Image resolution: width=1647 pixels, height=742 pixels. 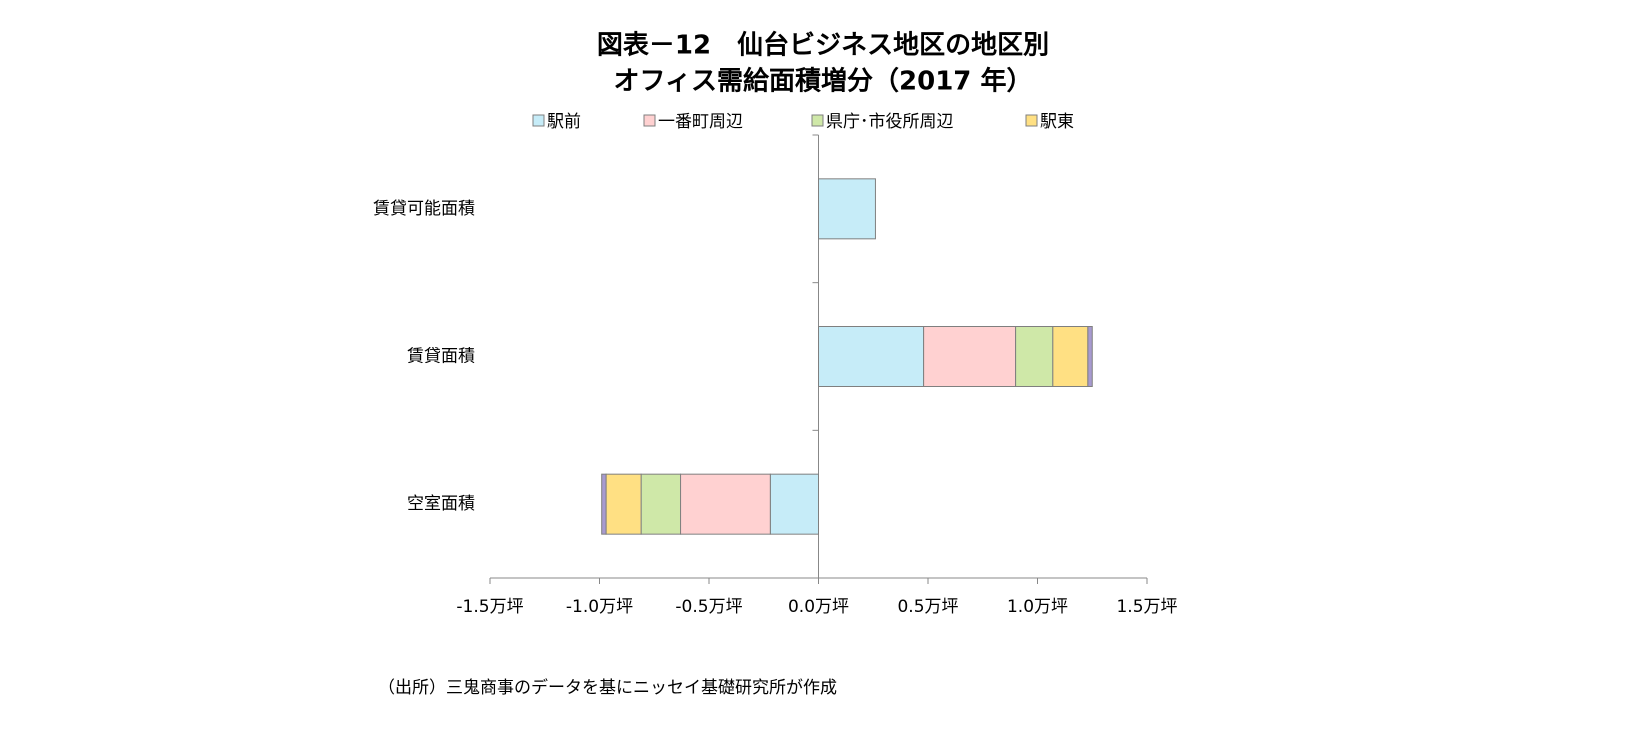 I want to click on x-tick-label: -0.5万坪, so click(x=708, y=607).